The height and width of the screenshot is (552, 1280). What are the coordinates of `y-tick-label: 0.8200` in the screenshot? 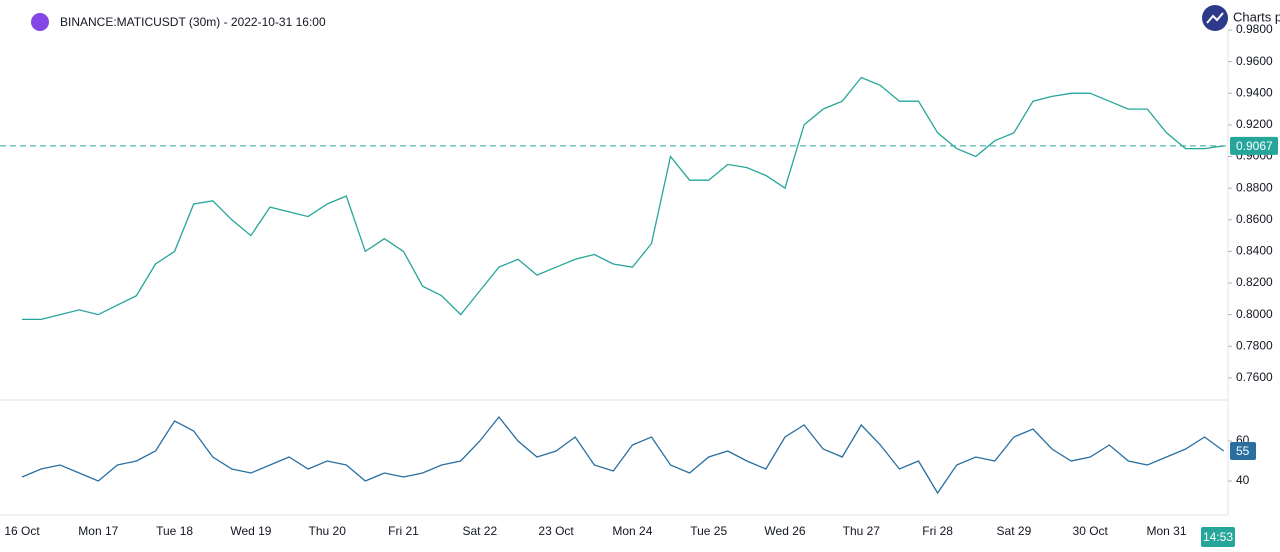 It's located at (1254, 282).